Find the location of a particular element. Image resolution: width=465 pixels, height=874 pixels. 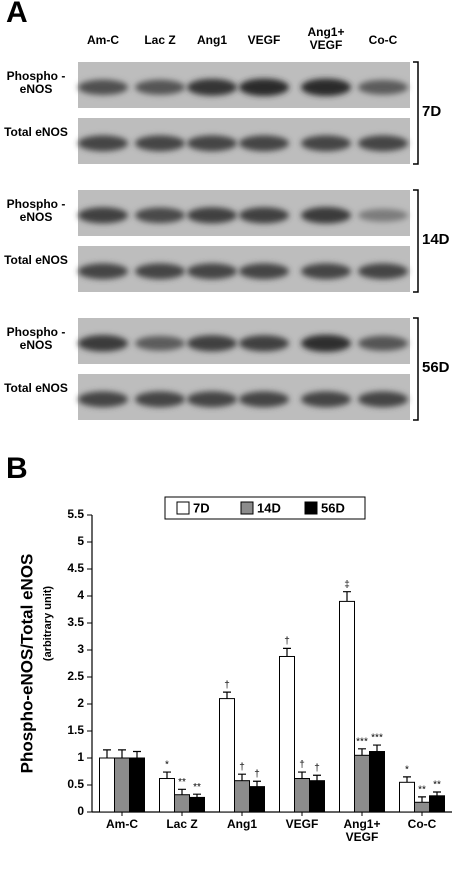

significance-marker: *** is located at coordinates (362, 741).